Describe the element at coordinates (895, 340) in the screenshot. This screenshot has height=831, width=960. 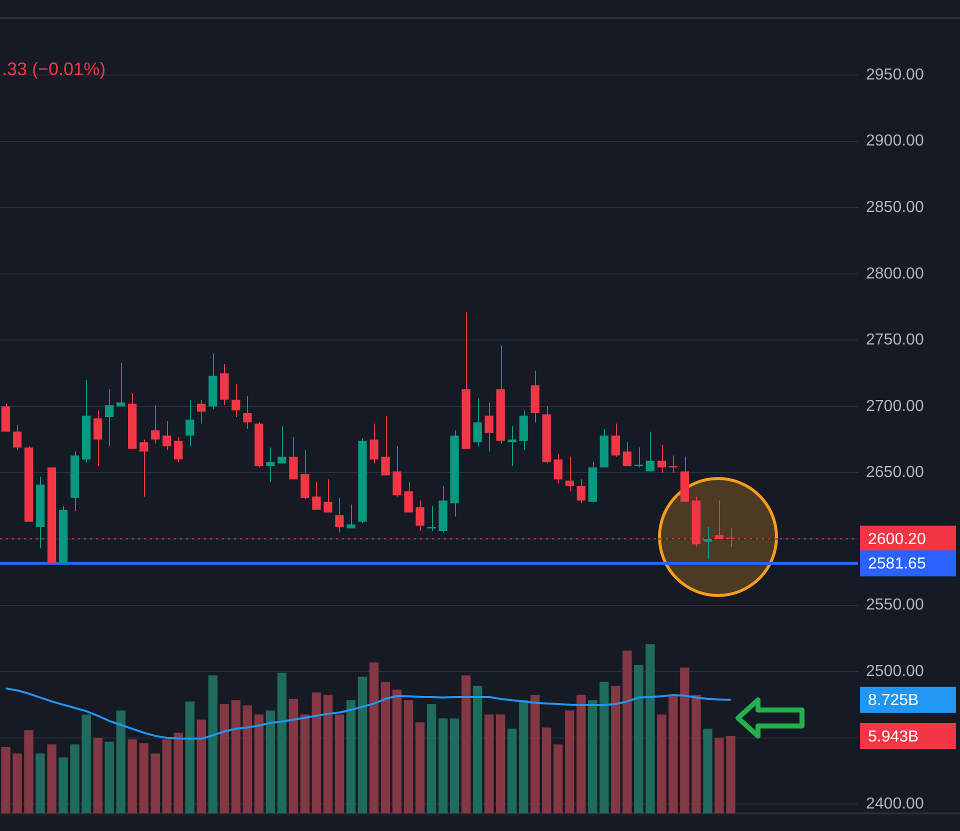
I see `y-tick-label: 2750.00` at that location.